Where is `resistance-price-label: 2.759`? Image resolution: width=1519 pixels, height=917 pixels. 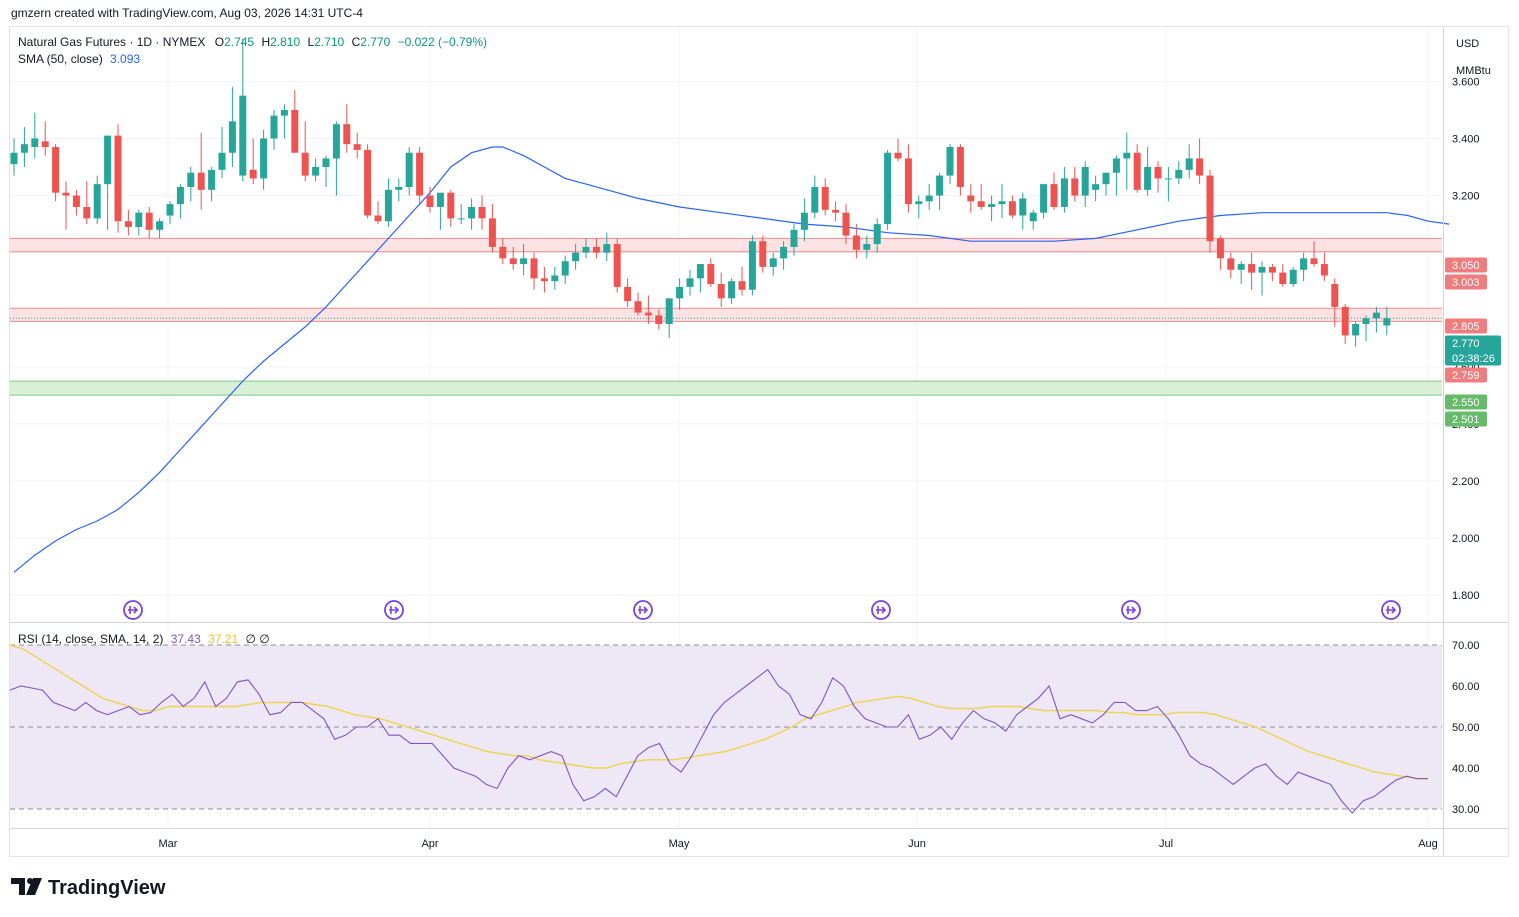 resistance-price-label: 2.759 is located at coordinates (1466, 375).